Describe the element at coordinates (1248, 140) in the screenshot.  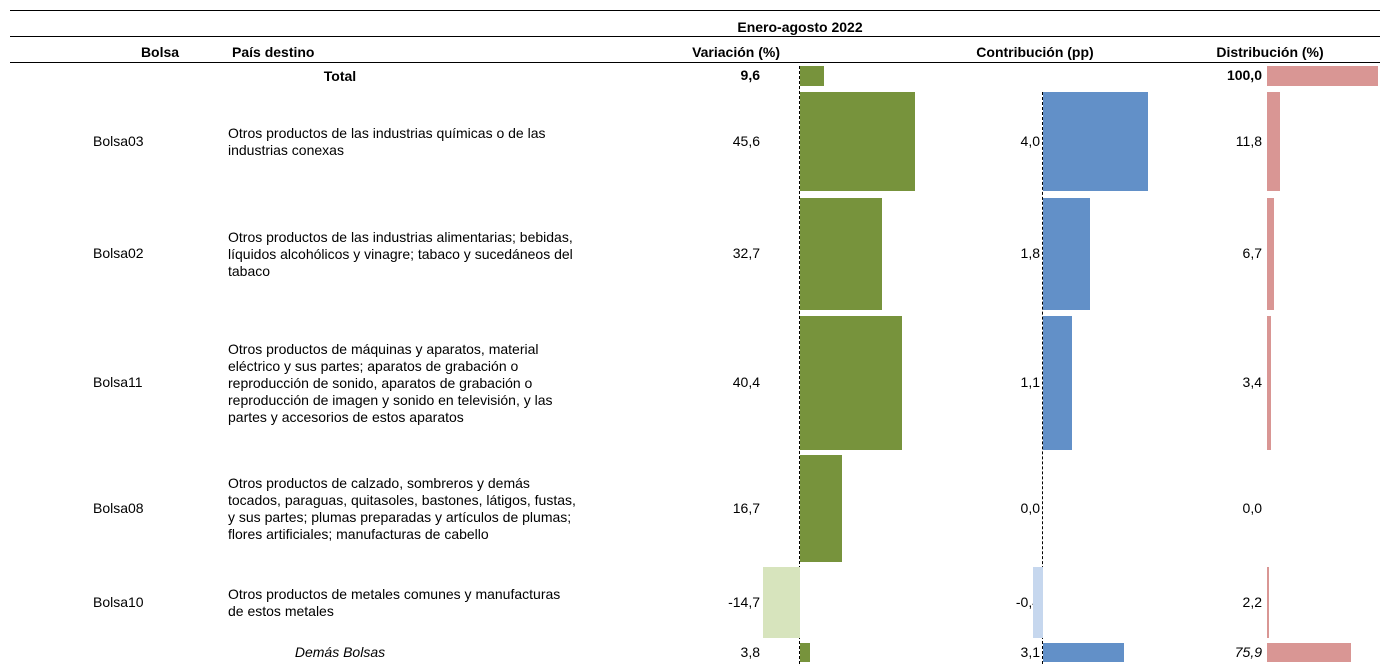
I see `value-label: 11,8` at that location.